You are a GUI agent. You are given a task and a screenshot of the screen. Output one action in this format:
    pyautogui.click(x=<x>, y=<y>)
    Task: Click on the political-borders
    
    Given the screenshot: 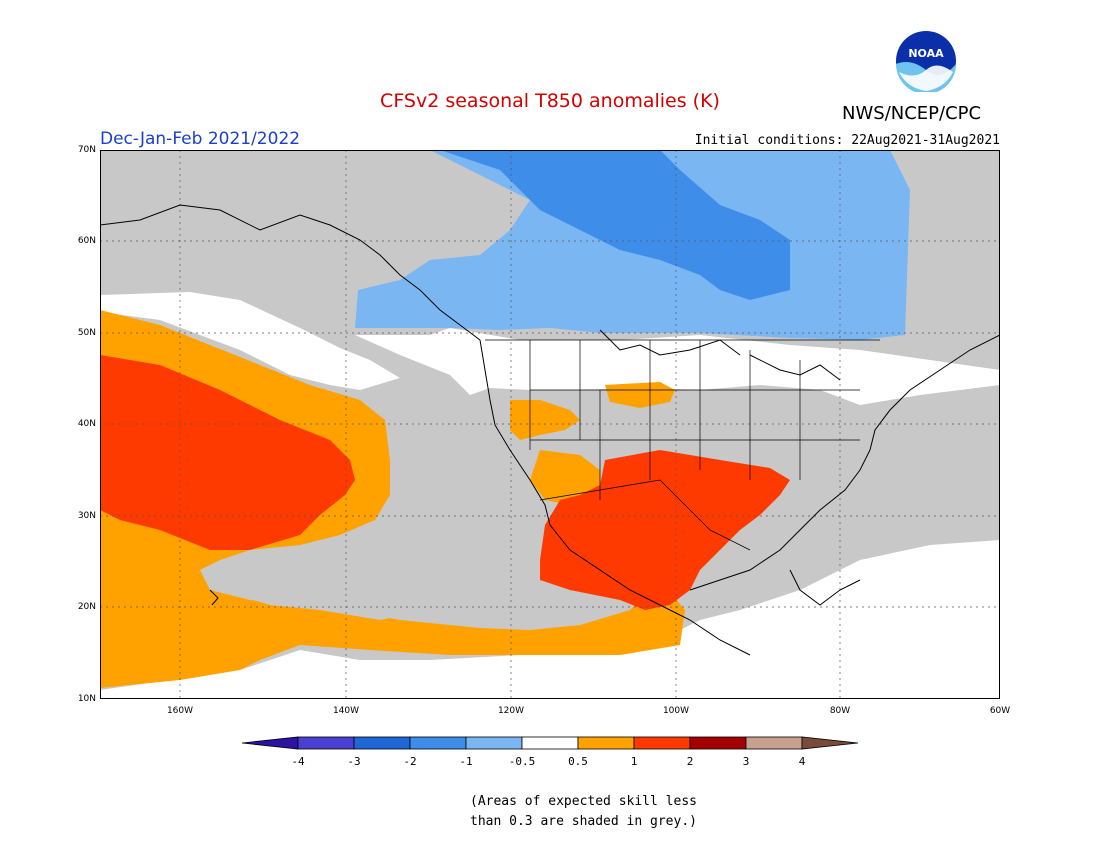 What is the action you would take?
    pyautogui.click(x=682, y=445)
    